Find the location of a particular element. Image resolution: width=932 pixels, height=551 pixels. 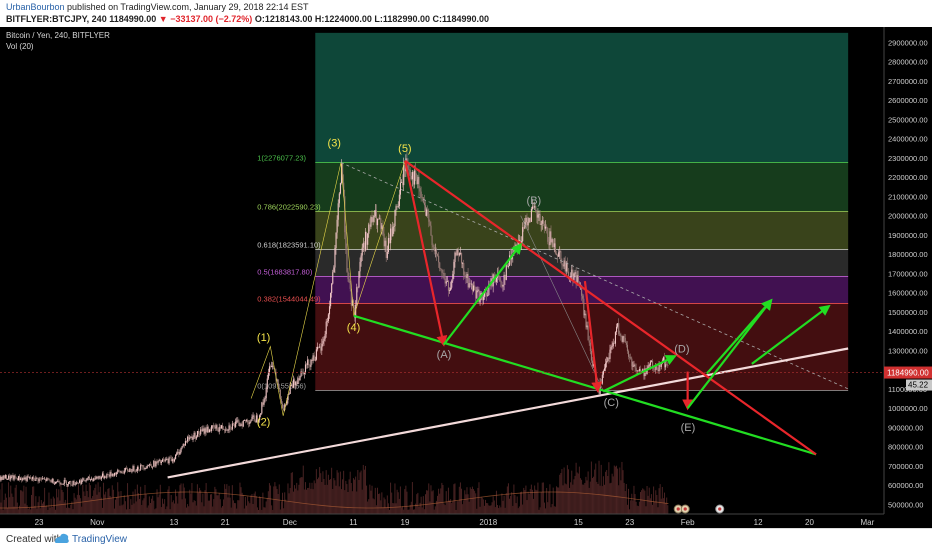

y-tick-label: 900000.00 is located at coordinates (905, 427).